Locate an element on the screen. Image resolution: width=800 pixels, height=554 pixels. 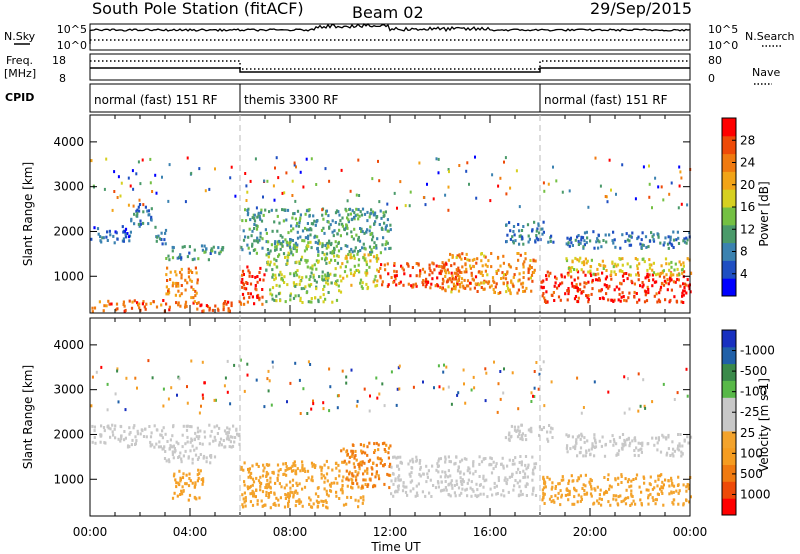
freq-trace is located at coordinates (390, 70).